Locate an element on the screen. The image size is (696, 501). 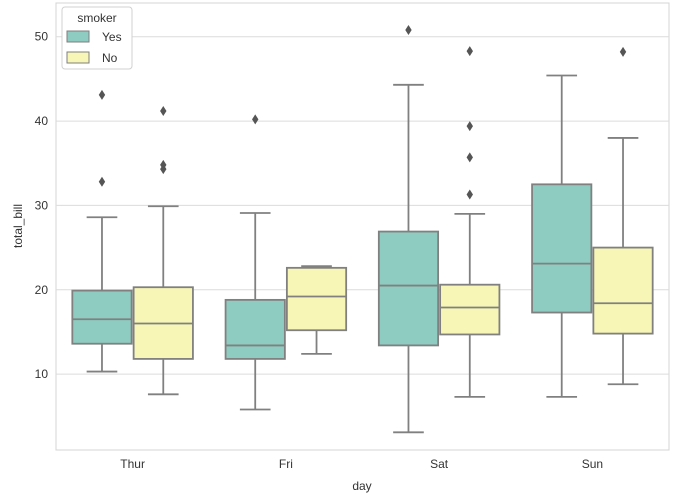
box-no-sun is located at coordinates (623, 216).